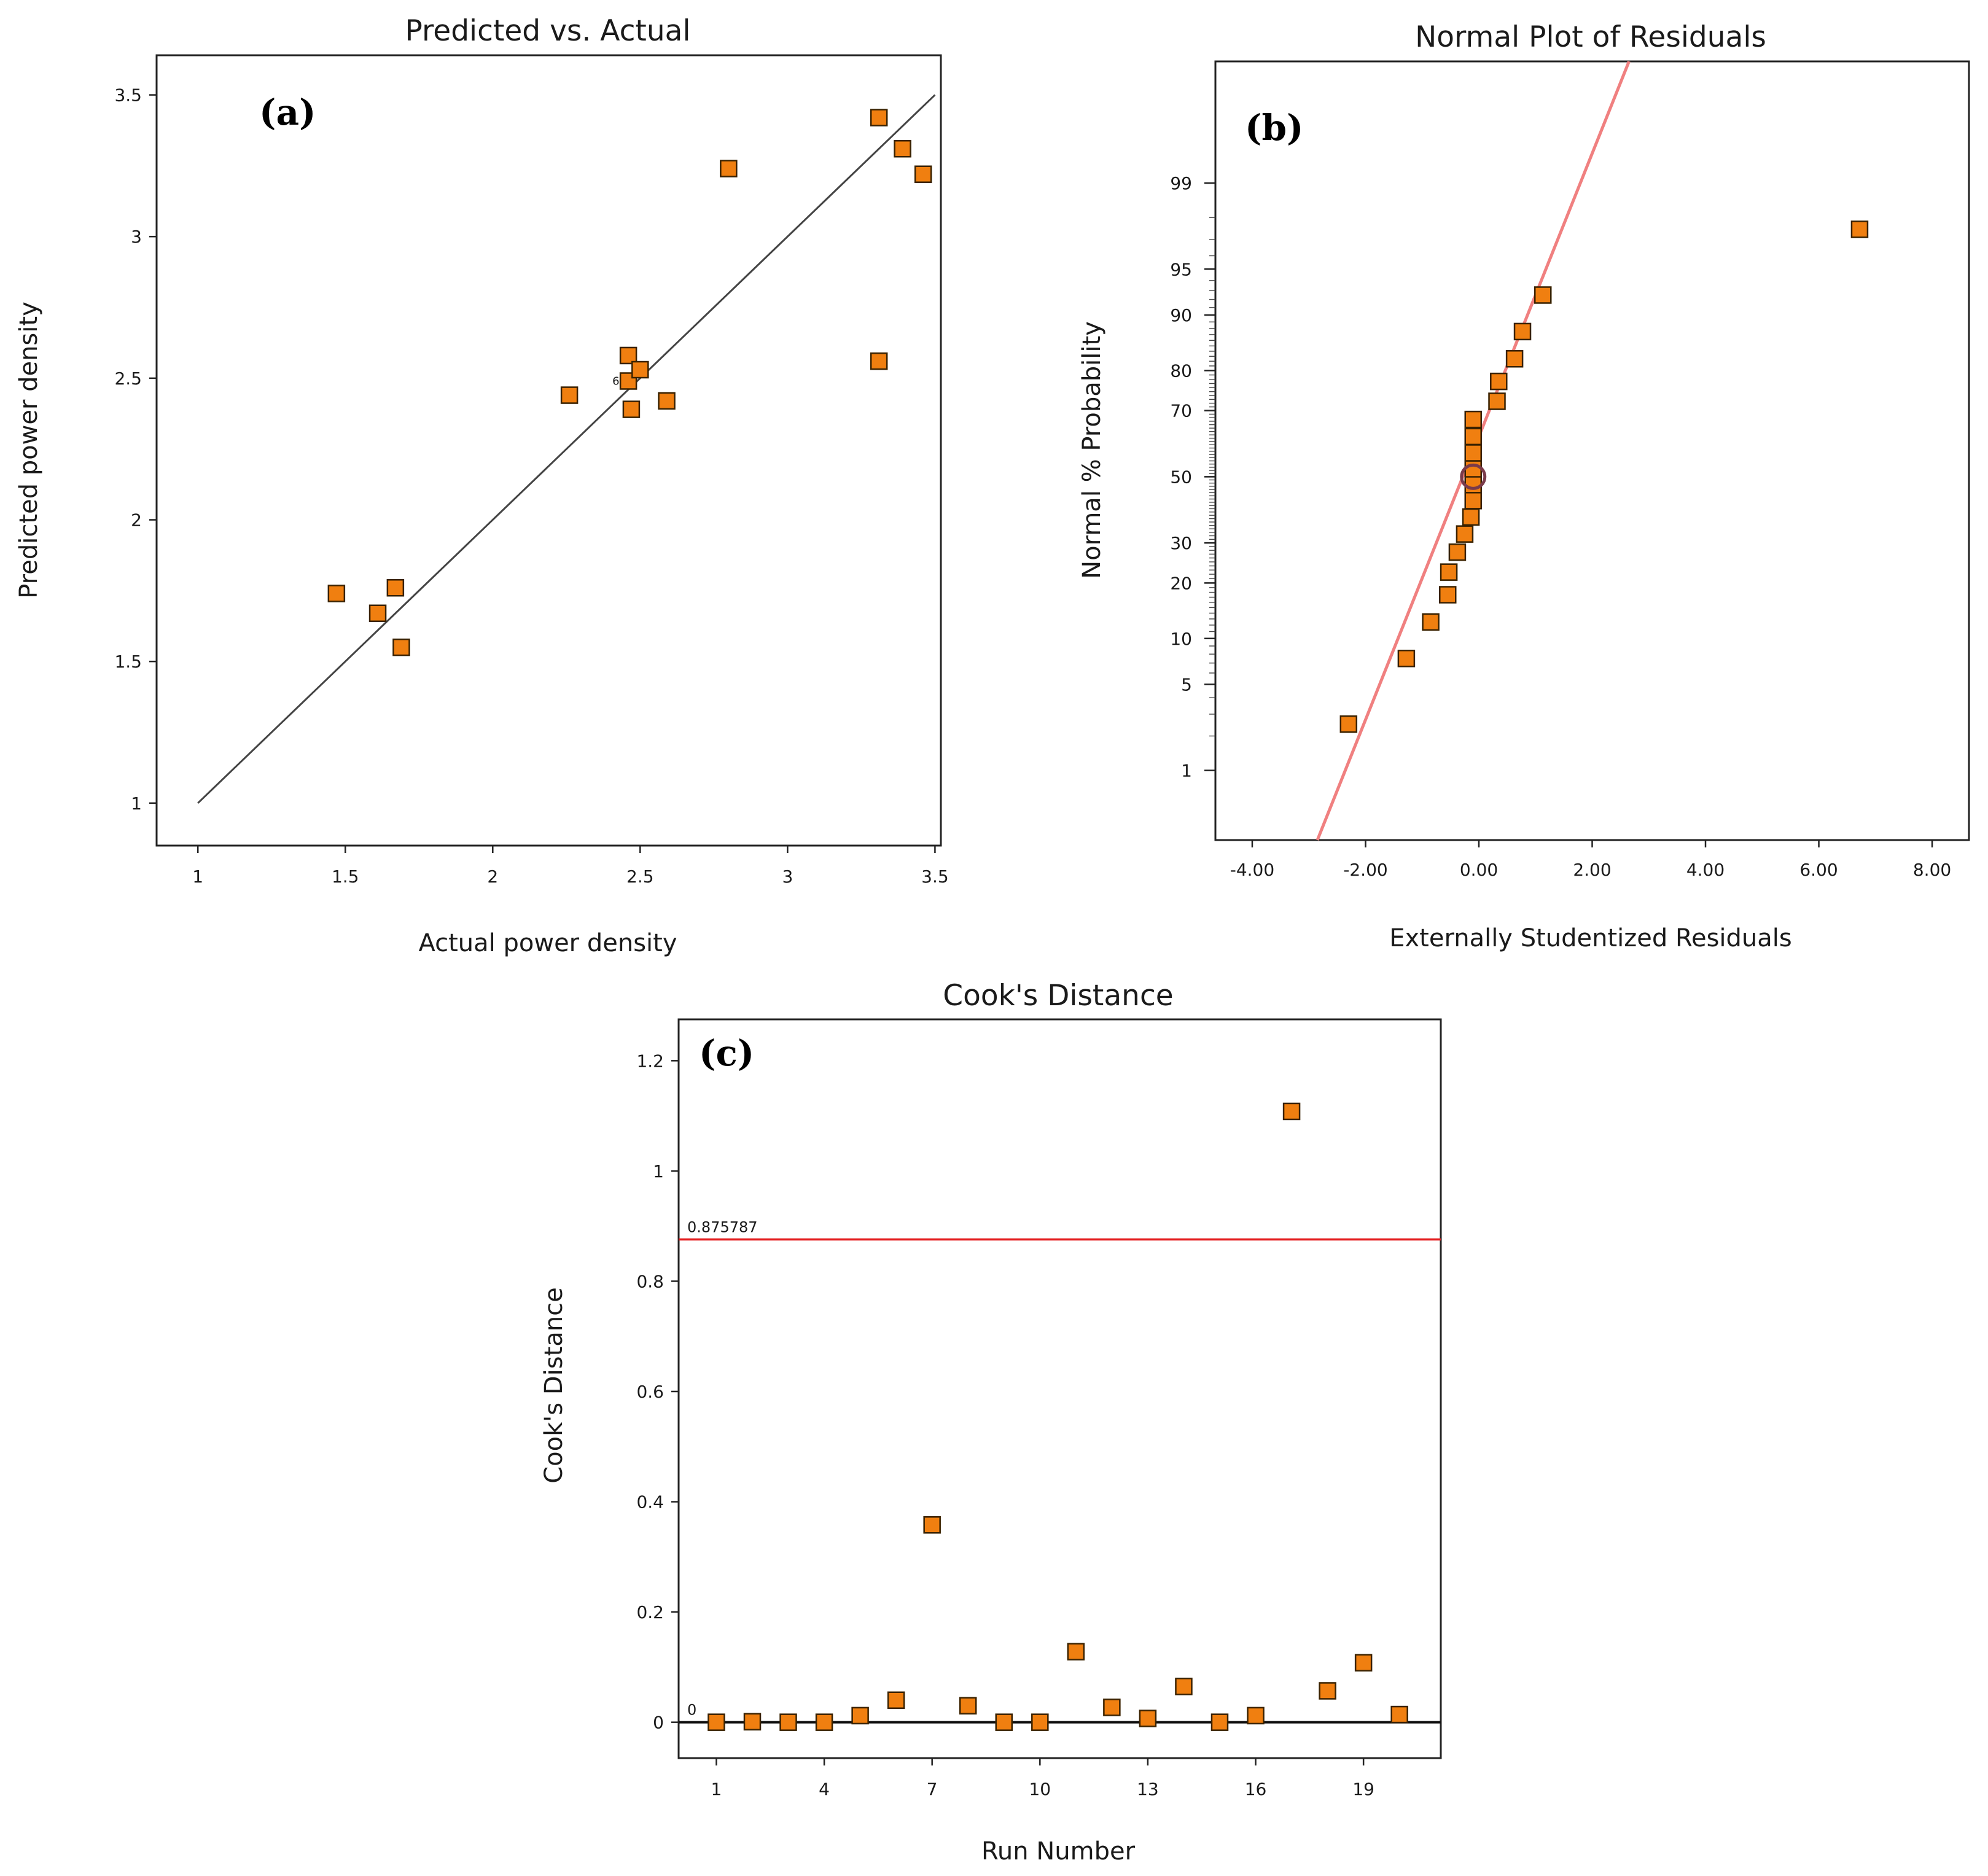 The width and height of the screenshot is (1988, 1876). Describe the element at coordinates (726, 1053) in the screenshot. I see `panel-c-letter: (c)` at that location.